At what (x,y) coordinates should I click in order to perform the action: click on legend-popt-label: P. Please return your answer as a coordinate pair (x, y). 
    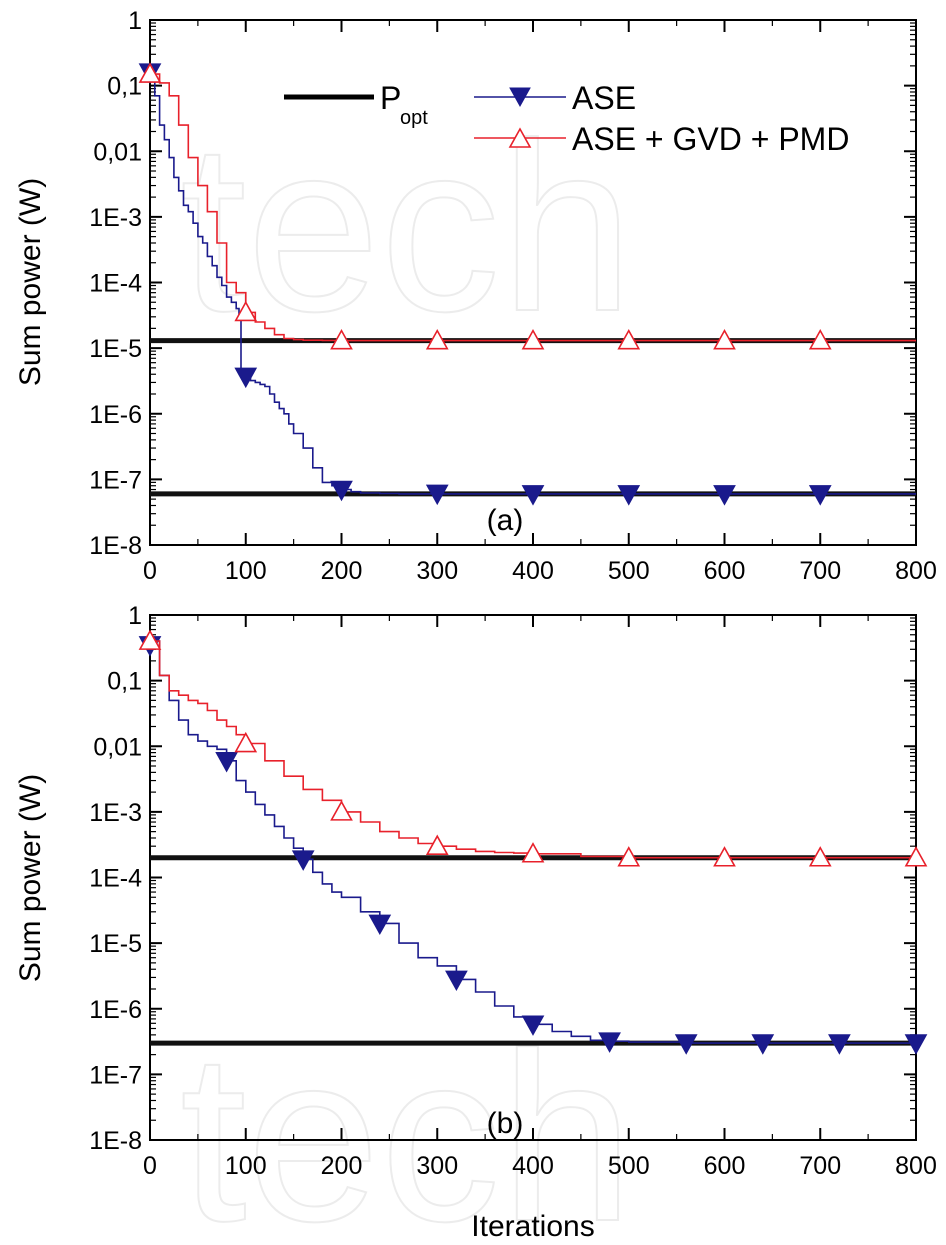
    Looking at the image, I should click on (390, 98).